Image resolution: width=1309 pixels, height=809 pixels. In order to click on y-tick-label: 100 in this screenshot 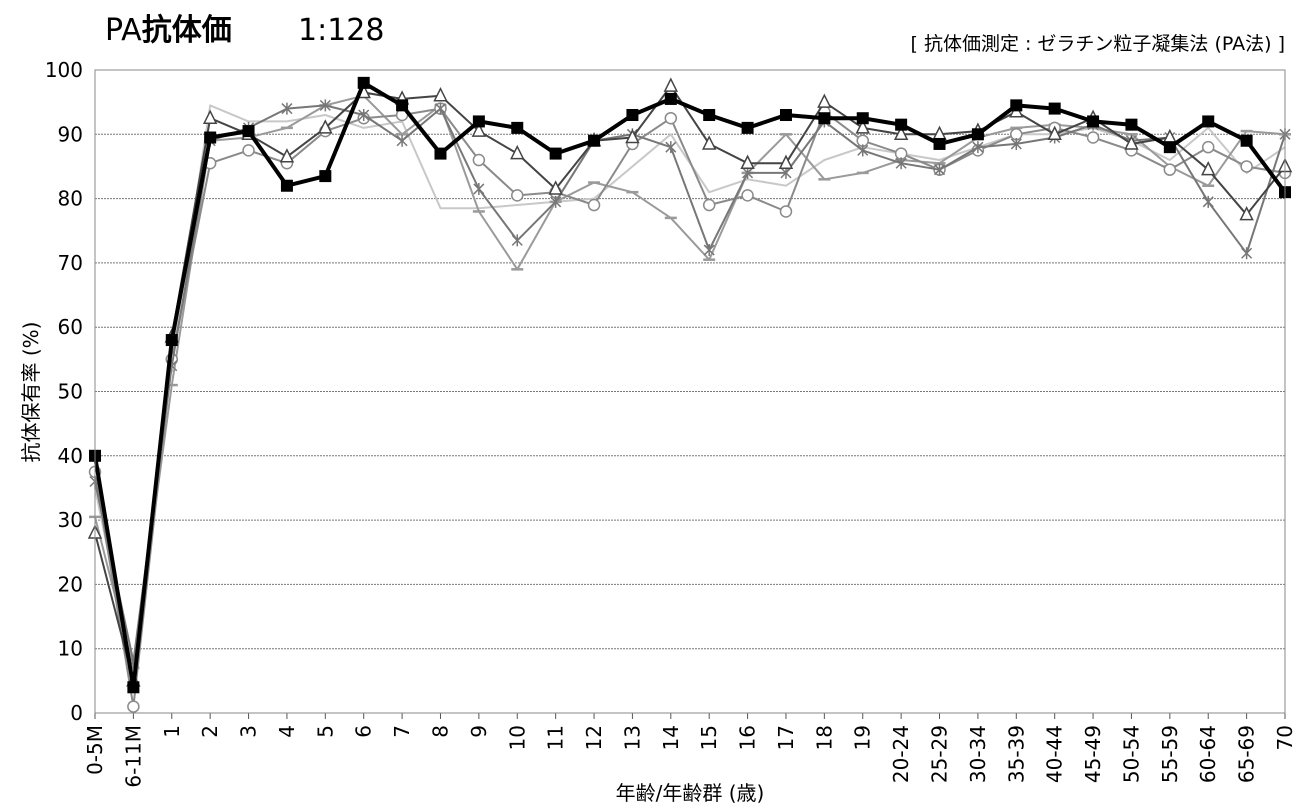, I will do `click(64, 70)`.